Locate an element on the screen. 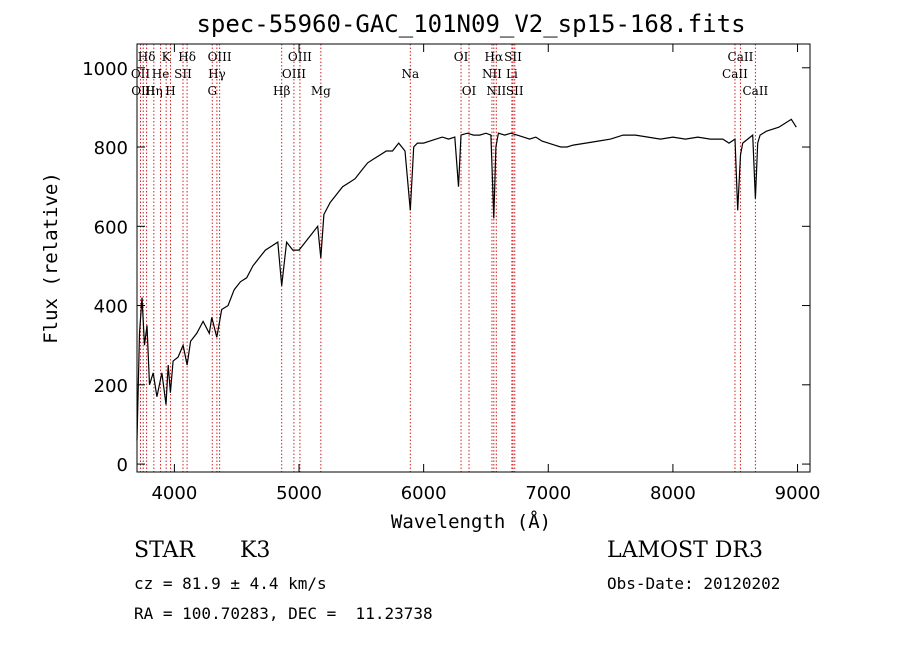 The height and width of the screenshot is (649, 900). spectral-line-label-24: SII is located at coordinates (515, 91).